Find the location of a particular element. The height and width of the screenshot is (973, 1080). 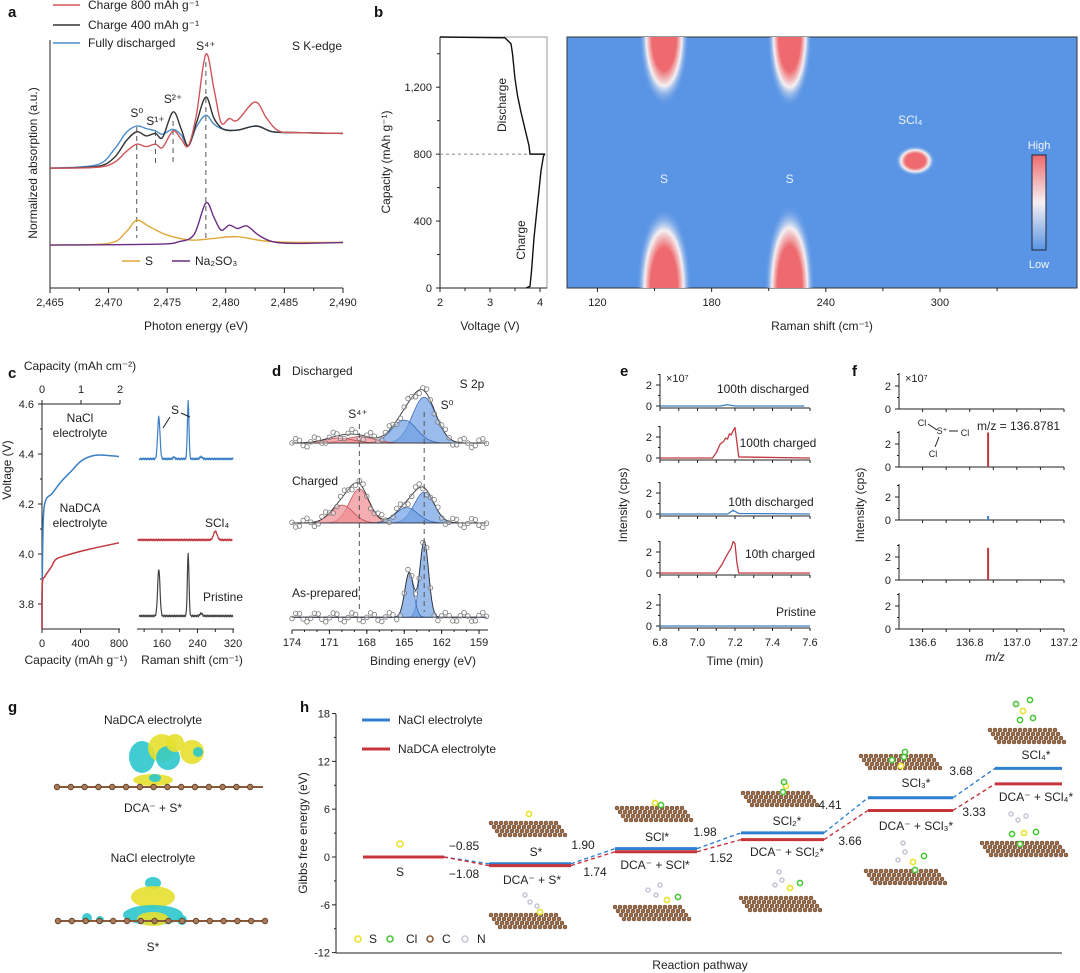

state-label: DCA⁻ + SCl₂* is located at coordinates (787, 852).